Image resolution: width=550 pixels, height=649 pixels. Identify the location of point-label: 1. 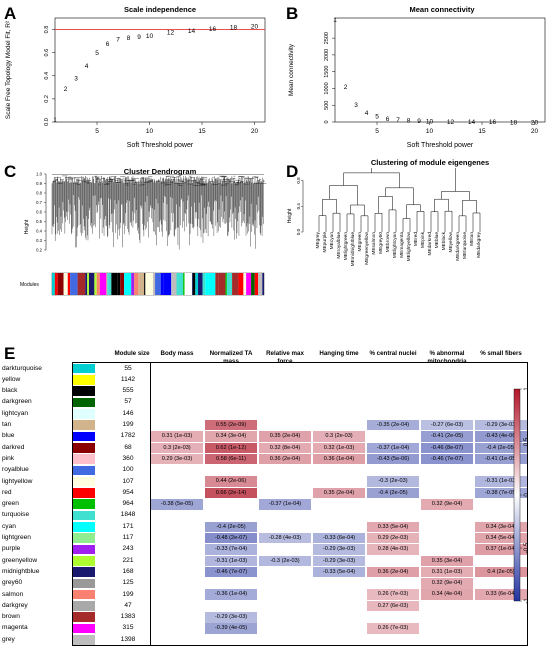
(335, 20).